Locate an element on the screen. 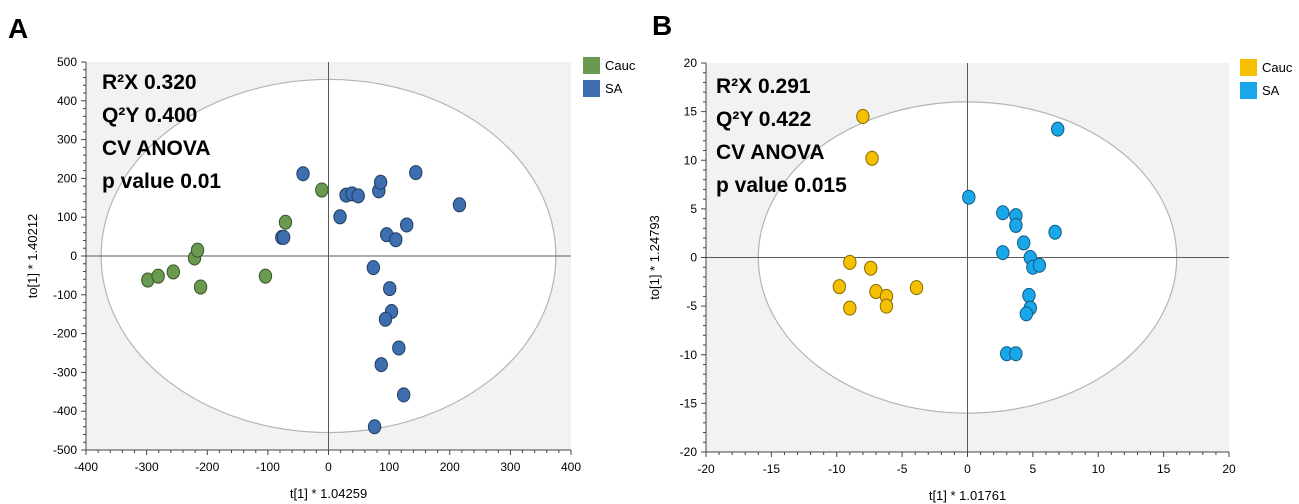  y-tick-label: 200 is located at coordinates (67, 178).